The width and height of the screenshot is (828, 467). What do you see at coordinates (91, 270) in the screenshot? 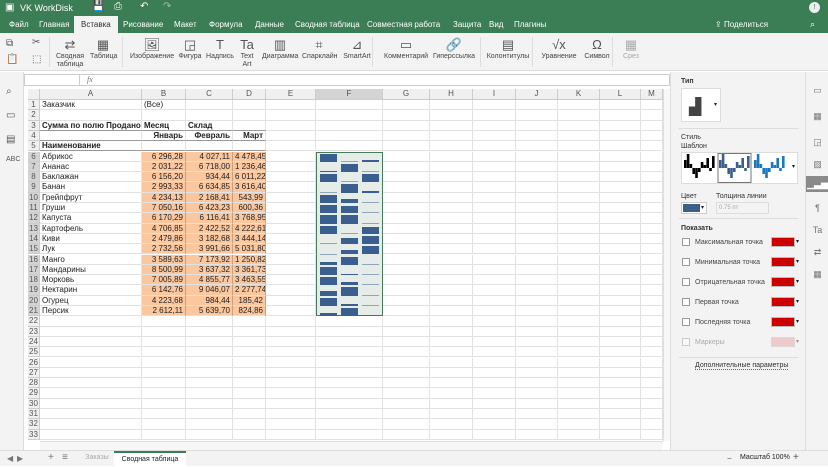
I see `cell: Мандарины` at bounding box center [91, 270].